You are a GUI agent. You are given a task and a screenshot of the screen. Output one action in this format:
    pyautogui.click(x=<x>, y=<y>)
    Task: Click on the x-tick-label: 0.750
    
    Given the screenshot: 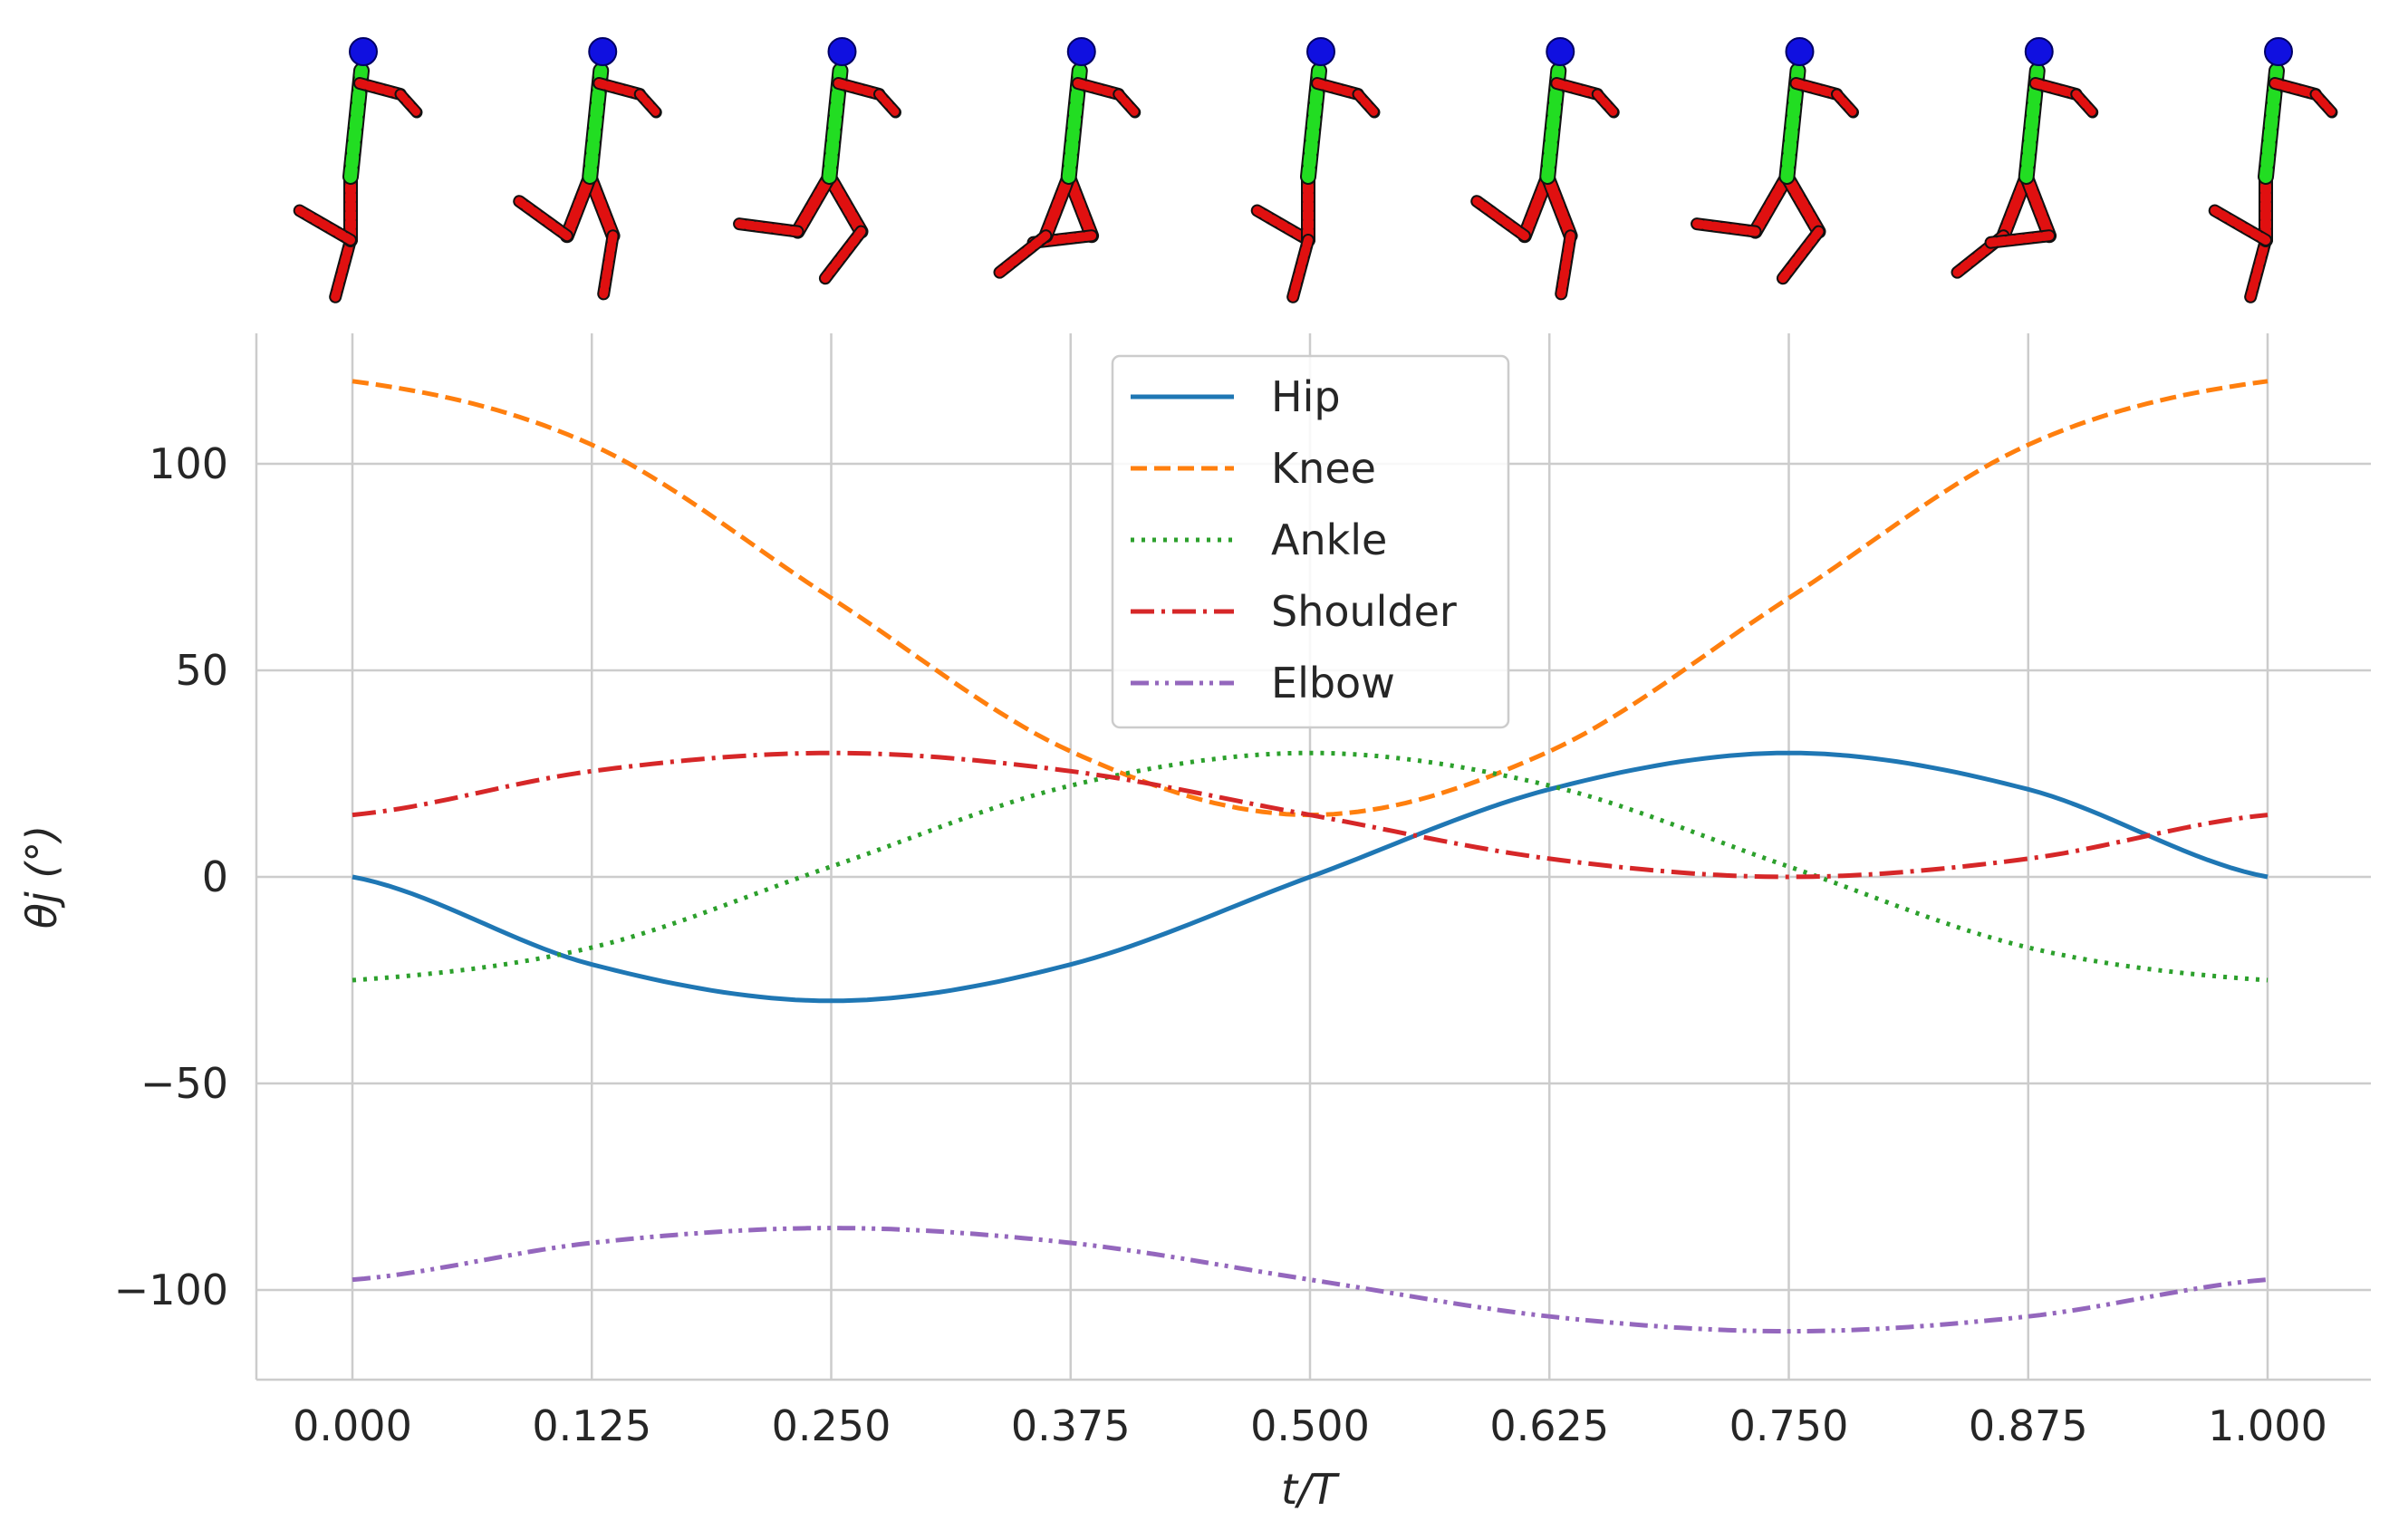 What is the action you would take?
    pyautogui.click(x=1789, y=1425)
    